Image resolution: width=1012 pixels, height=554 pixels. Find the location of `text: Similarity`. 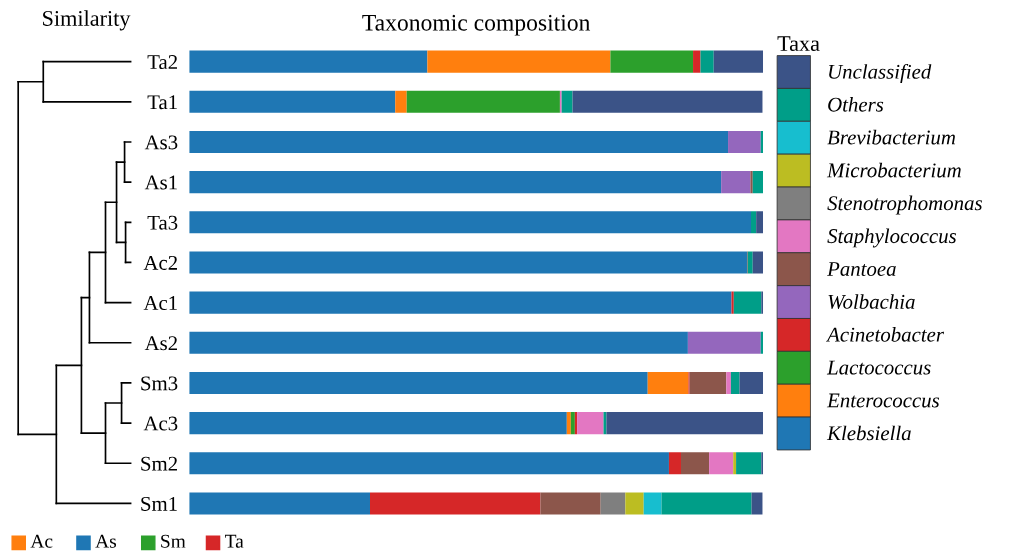

text: Similarity is located at coordinates (87, 20).